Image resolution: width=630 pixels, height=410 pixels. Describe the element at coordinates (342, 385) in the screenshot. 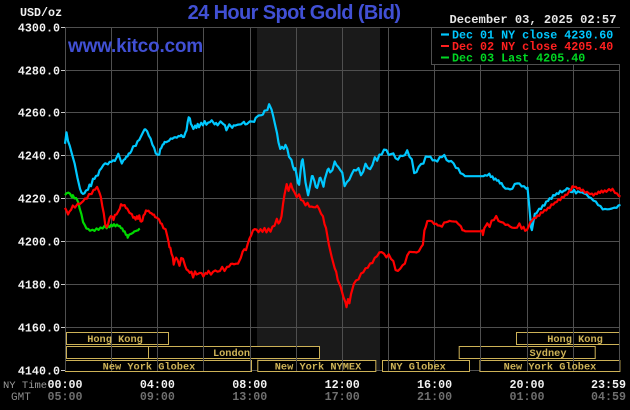

I see `svg-text: 12:00` at that location.